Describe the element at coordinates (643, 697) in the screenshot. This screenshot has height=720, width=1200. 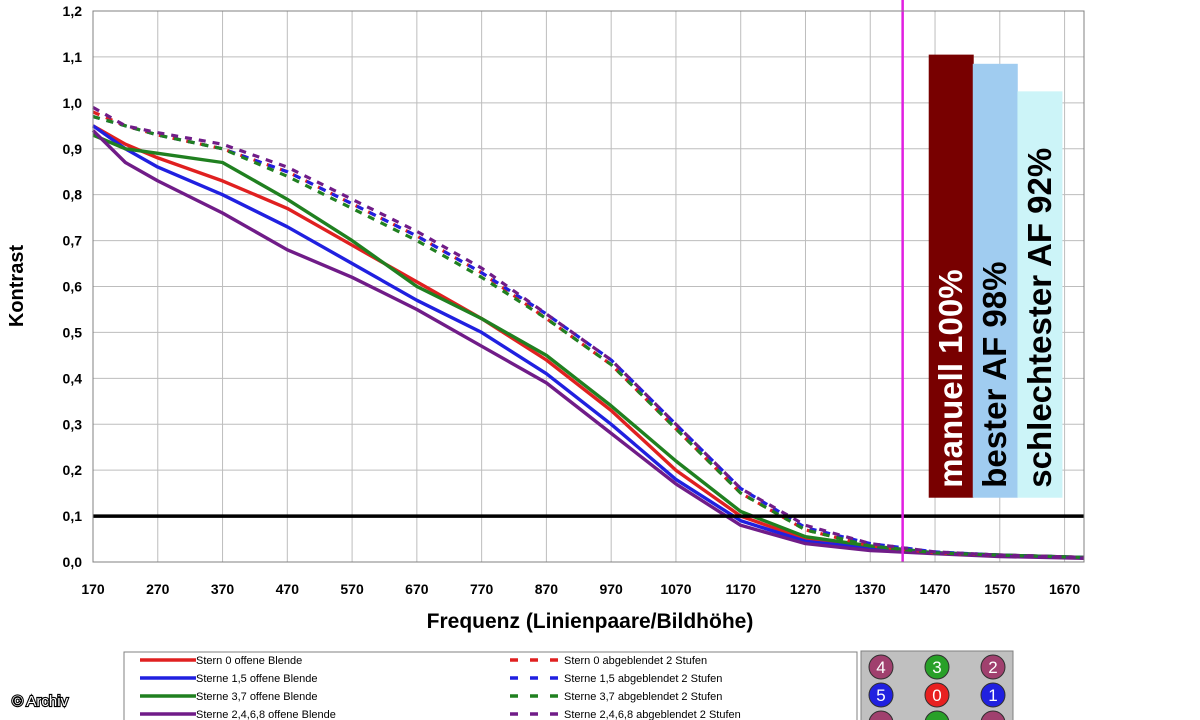
I see `legend-label: Sterne 3,7 abgeblendet 2 Stufen` at that location.